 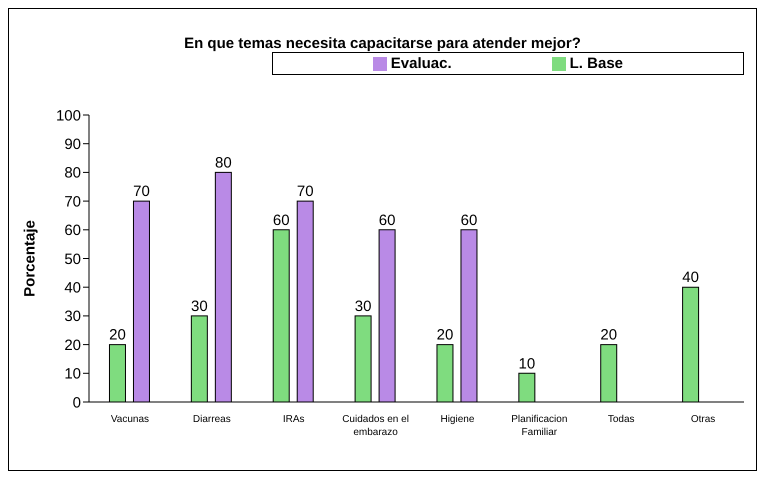 I want to click on x-tick-label: Diarreas, so click(x=211, y=419).